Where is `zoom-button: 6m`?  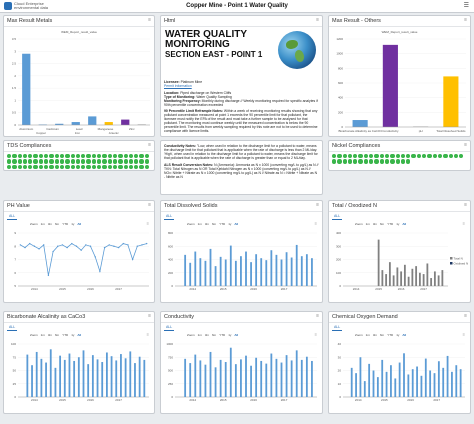 zoom-button: 6m is located at coordinates (214, 335).